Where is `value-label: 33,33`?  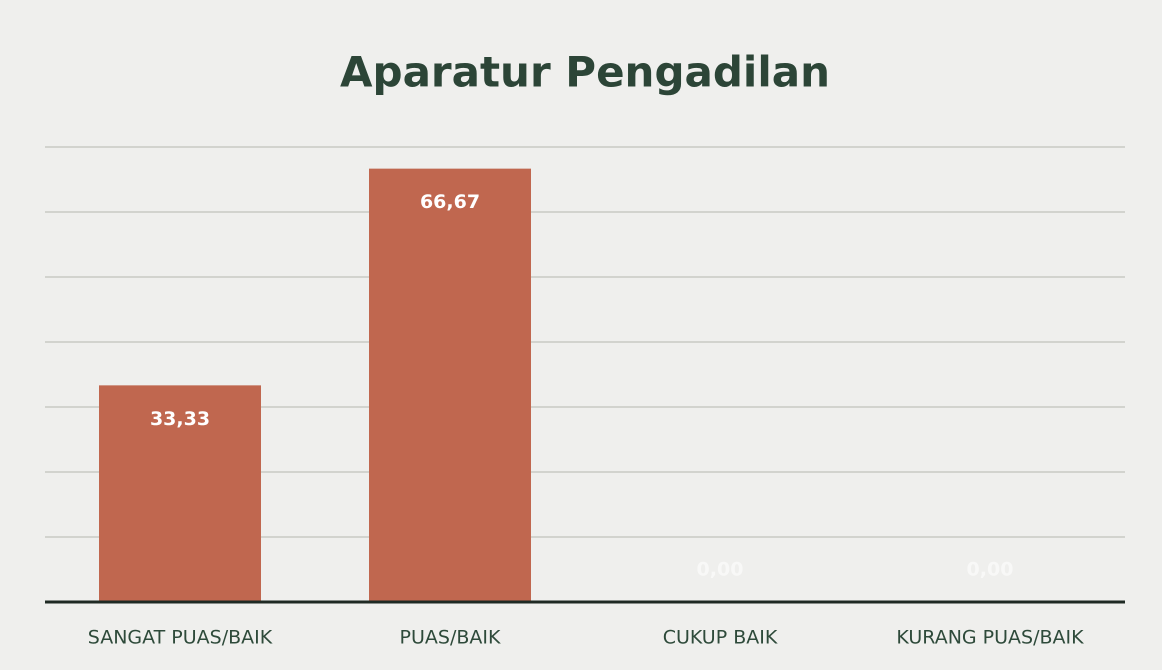
value-label: 33,33 is located at coordinates (180, 419).